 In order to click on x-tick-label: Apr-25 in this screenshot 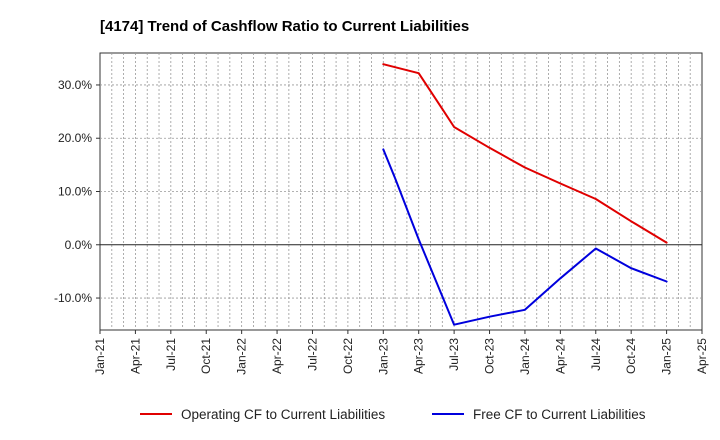, I will do `click(702, 356)`.